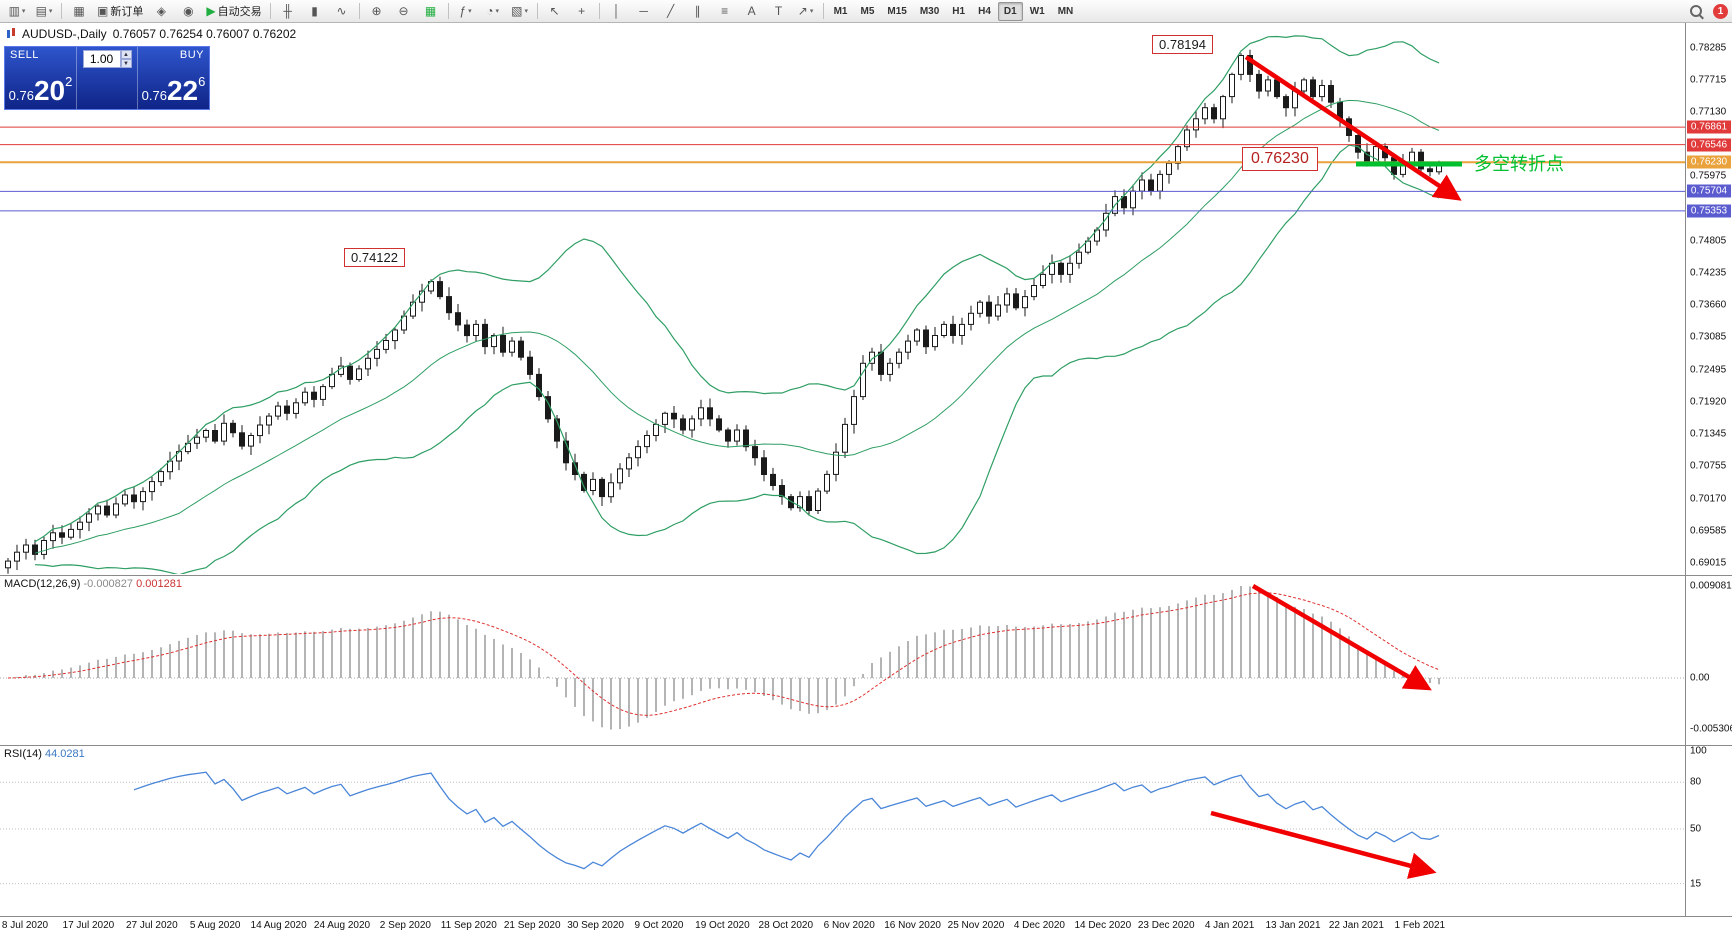 Image resolution: width=1732 pixels, height=945 pixels. I want to click on horizontal-line-icon: ─, so click(643, 11).